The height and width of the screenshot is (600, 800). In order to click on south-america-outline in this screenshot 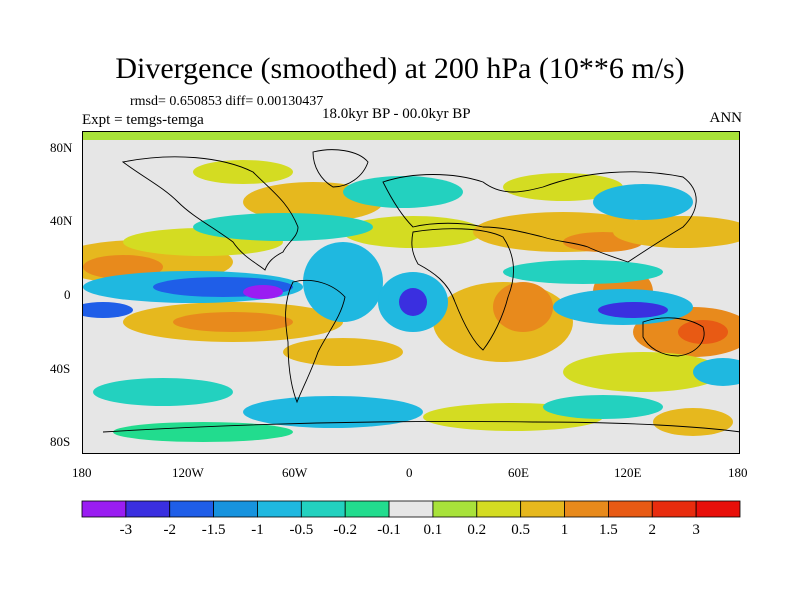, I will do `click(315, 341)`.